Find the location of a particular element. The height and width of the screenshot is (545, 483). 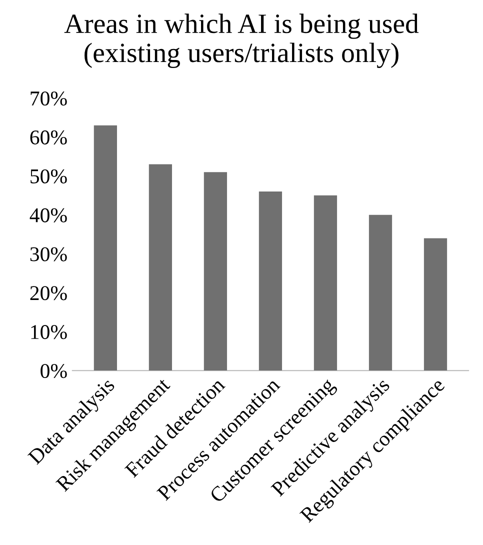

y-tick-label: 60% is located at coordinates (48, 137).